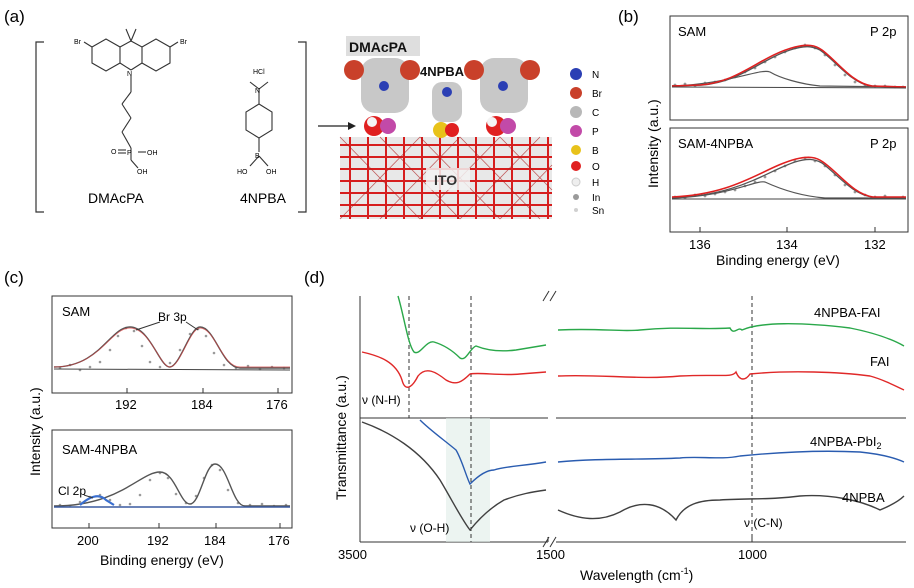 The height and width of the screenshot is (588, 914). Describe the element at coordinates (576, 150) in the screenshot. I see `legend-swatch-b` at that location.